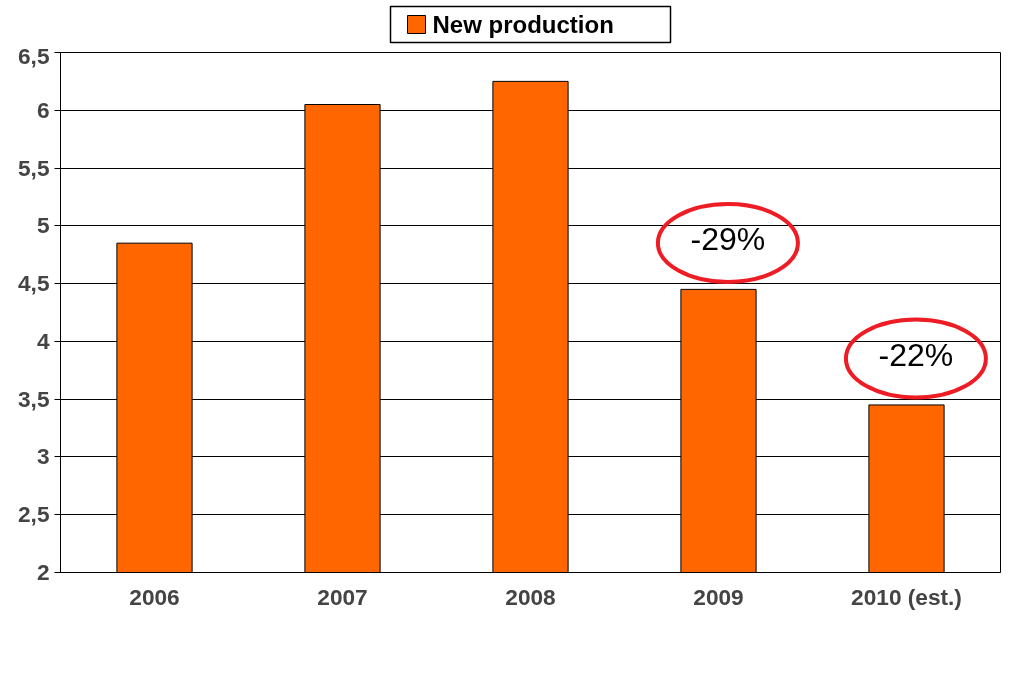  I want to click on y-tick-label: 5,5, so click(34, 167).